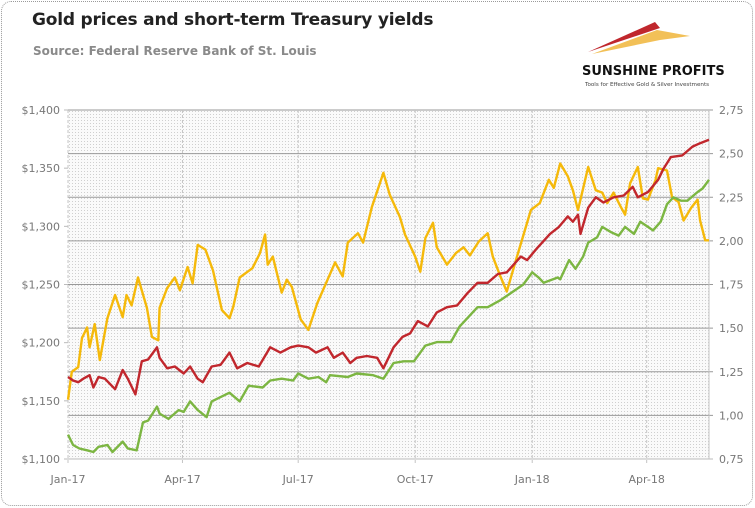 The image size is (755, 508). Describe the element at coordinates (731, 285) in the screenshot. I see `right-tick-label: 1,75` at that location.